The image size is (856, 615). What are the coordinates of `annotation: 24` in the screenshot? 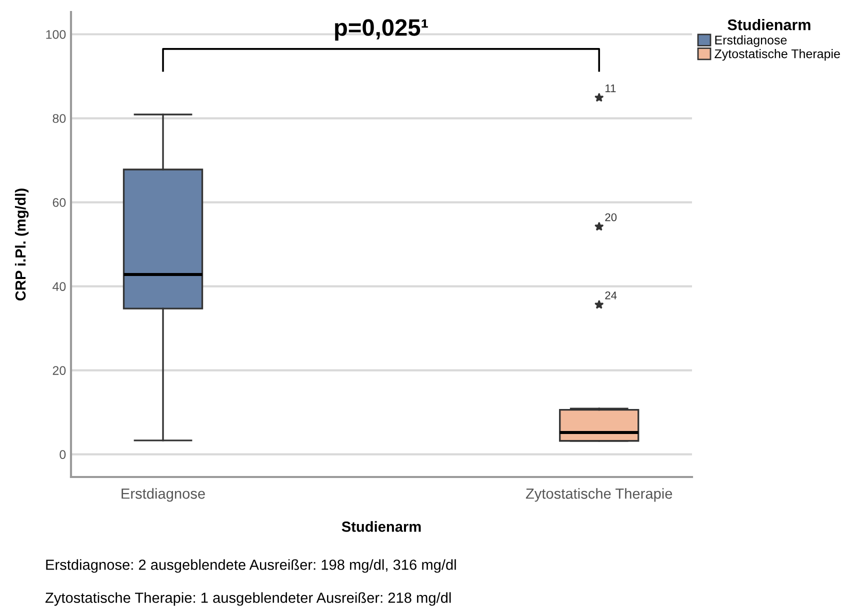 It's located at (611, 295).